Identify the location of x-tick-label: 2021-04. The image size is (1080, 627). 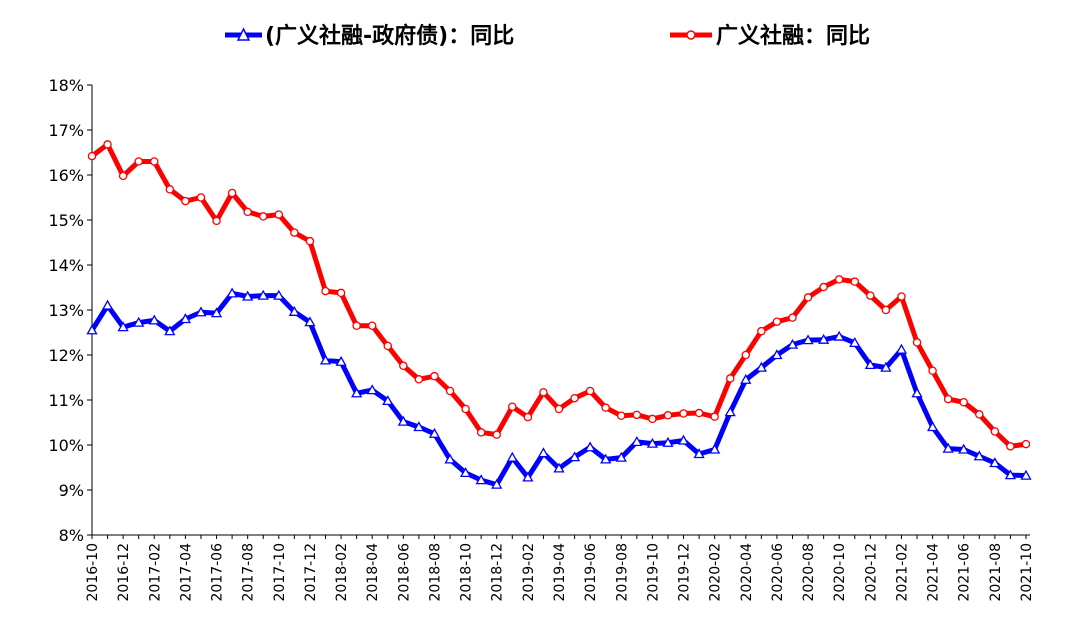
(934, 572).